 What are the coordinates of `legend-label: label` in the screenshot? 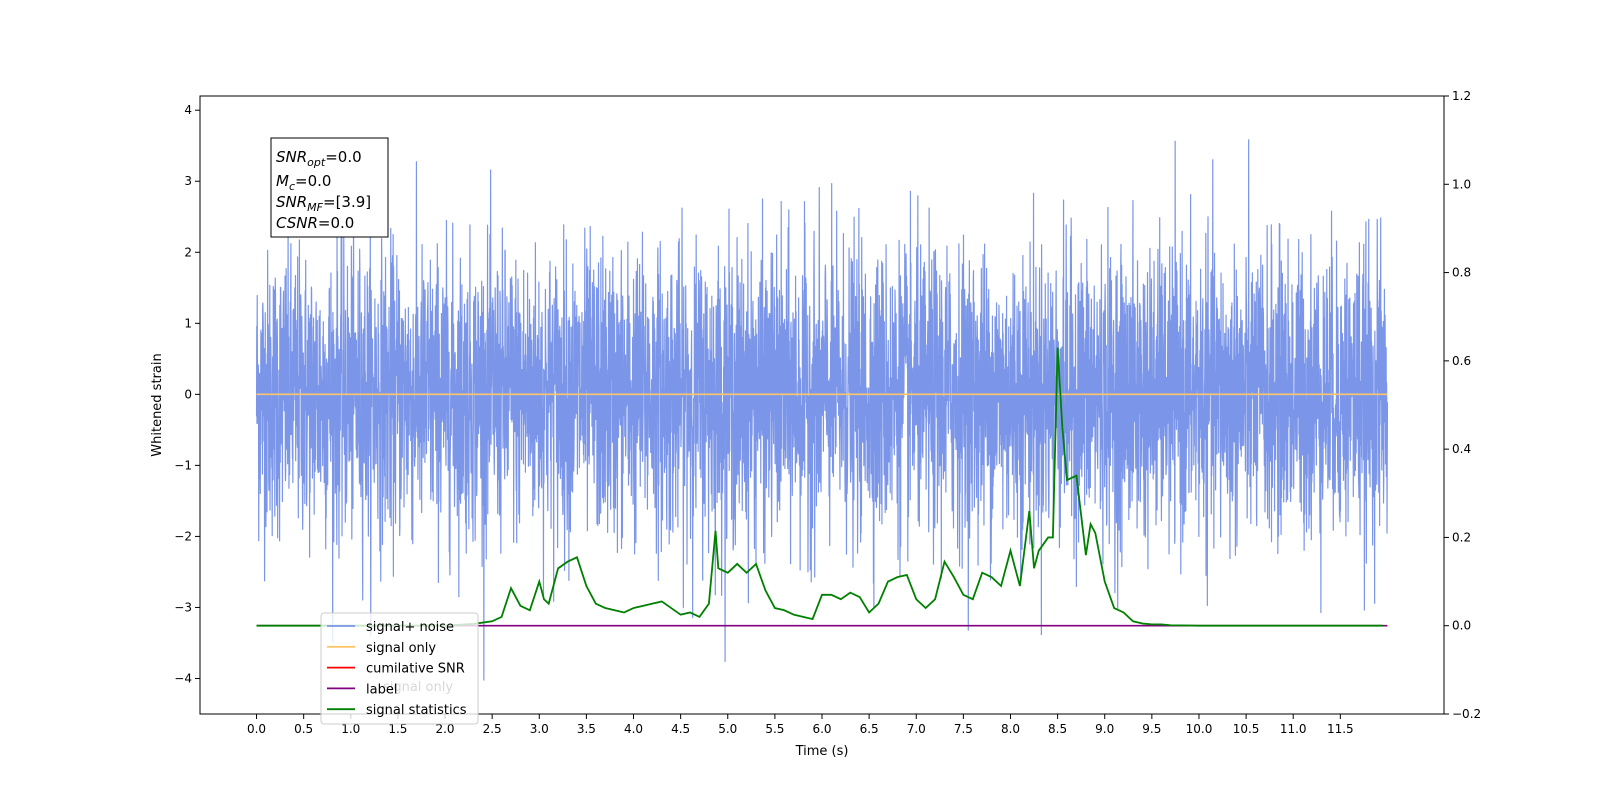 It's located at (381, 689).